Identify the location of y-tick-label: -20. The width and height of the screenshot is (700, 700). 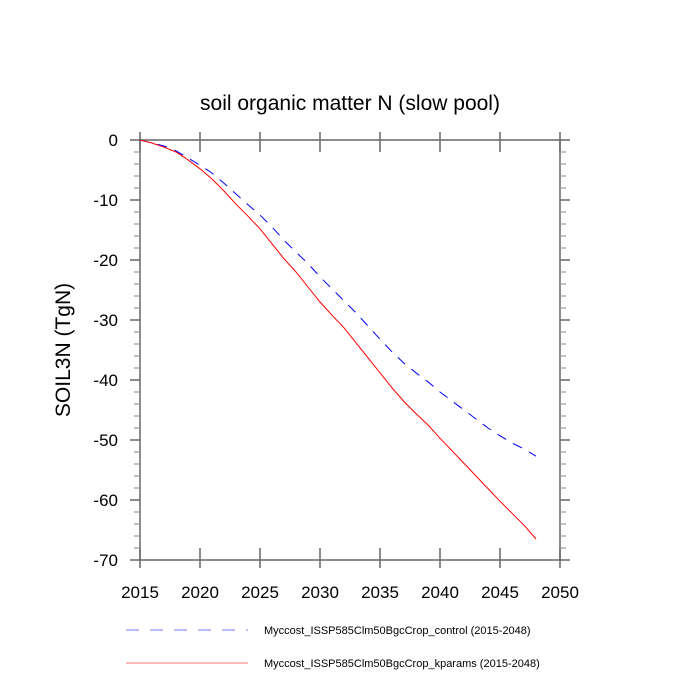
(105, 260).